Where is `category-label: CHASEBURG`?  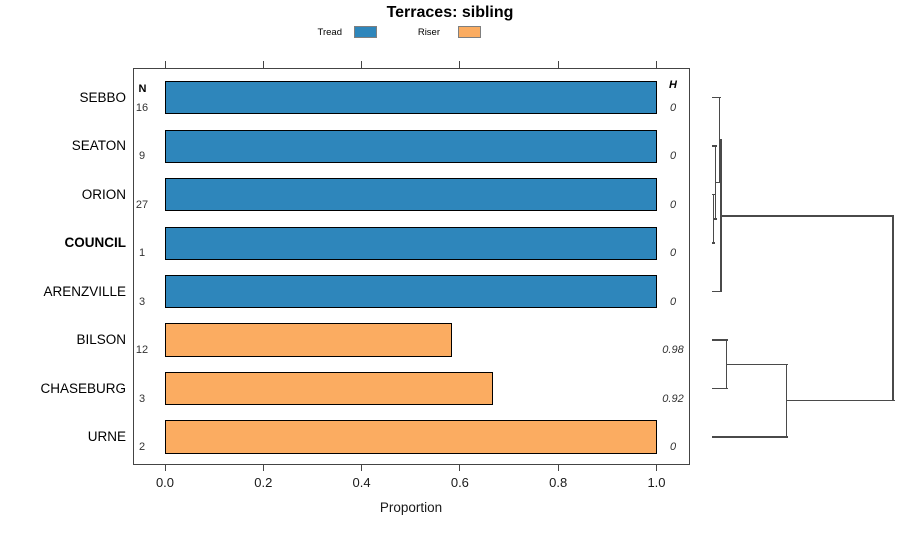 category-label: CHASEBURG is located at coordinates (83, 388).